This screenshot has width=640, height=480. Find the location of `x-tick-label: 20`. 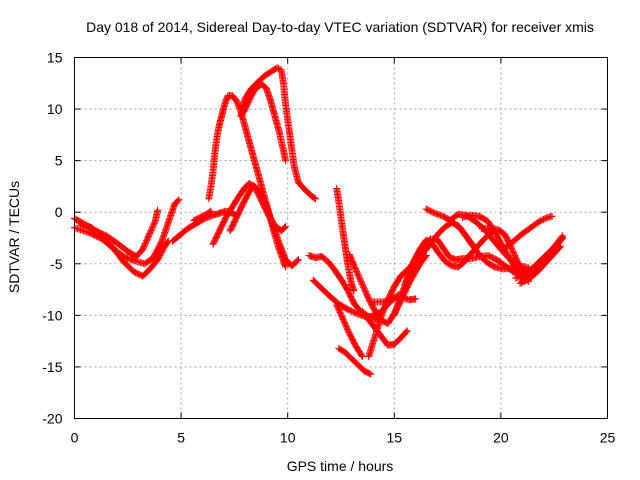

x-tick-label: 20 is located at coordinates (501, 438).